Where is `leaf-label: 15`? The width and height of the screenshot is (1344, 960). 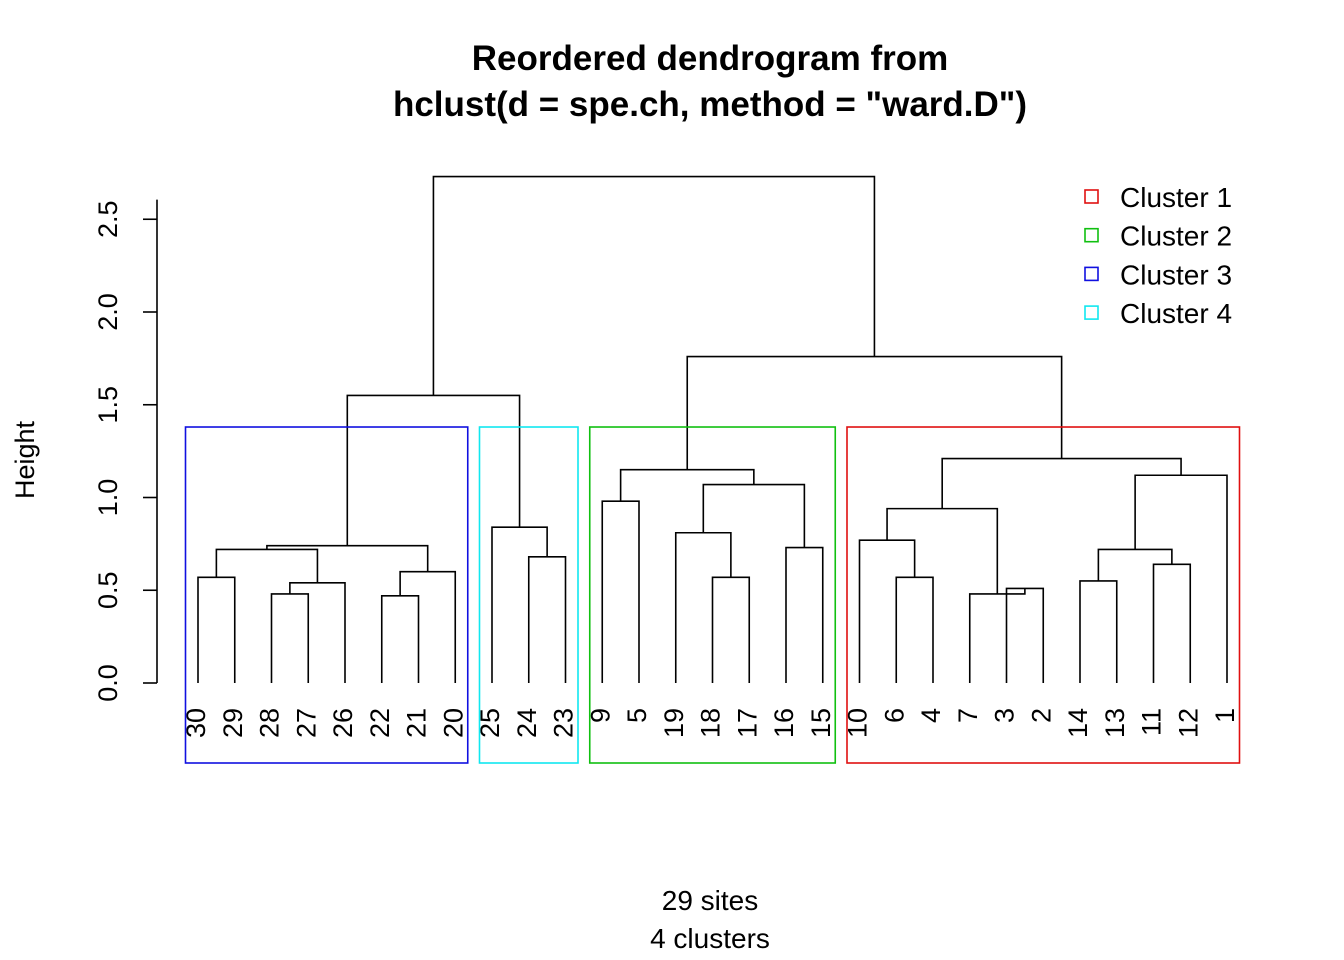
leaf-label: 15 is located at coordinates (821, 723).